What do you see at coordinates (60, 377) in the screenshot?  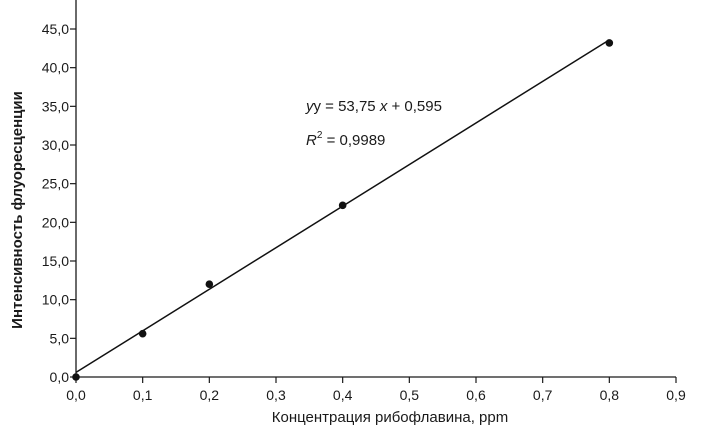 I see `y-tick-label: 0,0` at bounding box center [60, 377].